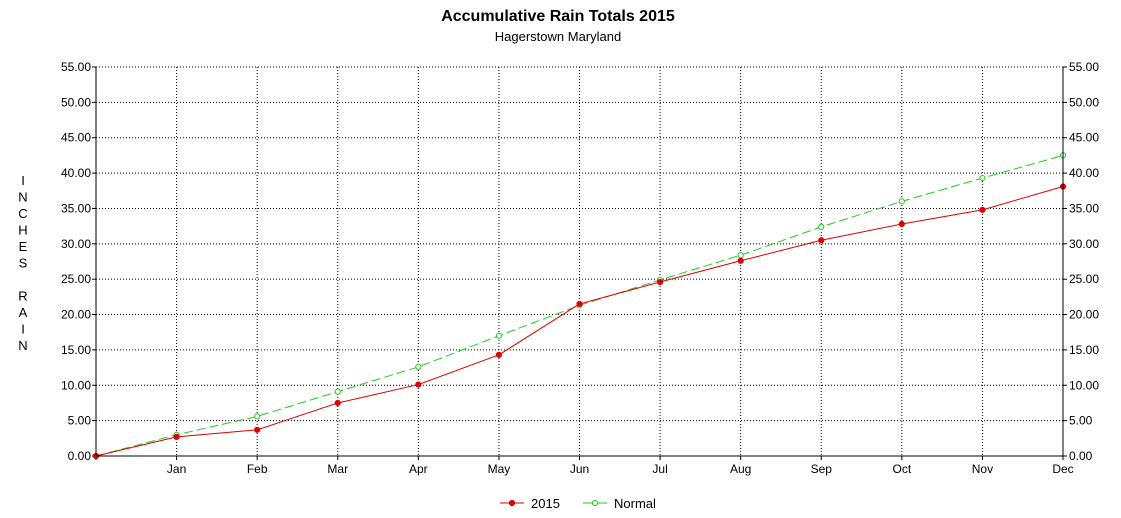 Image resolution: width=1121 pixels, height=518 pixels. Describe the element at coordinates (740, 469) in the screenshot. I see `x-tick-label: Aug` at that location.